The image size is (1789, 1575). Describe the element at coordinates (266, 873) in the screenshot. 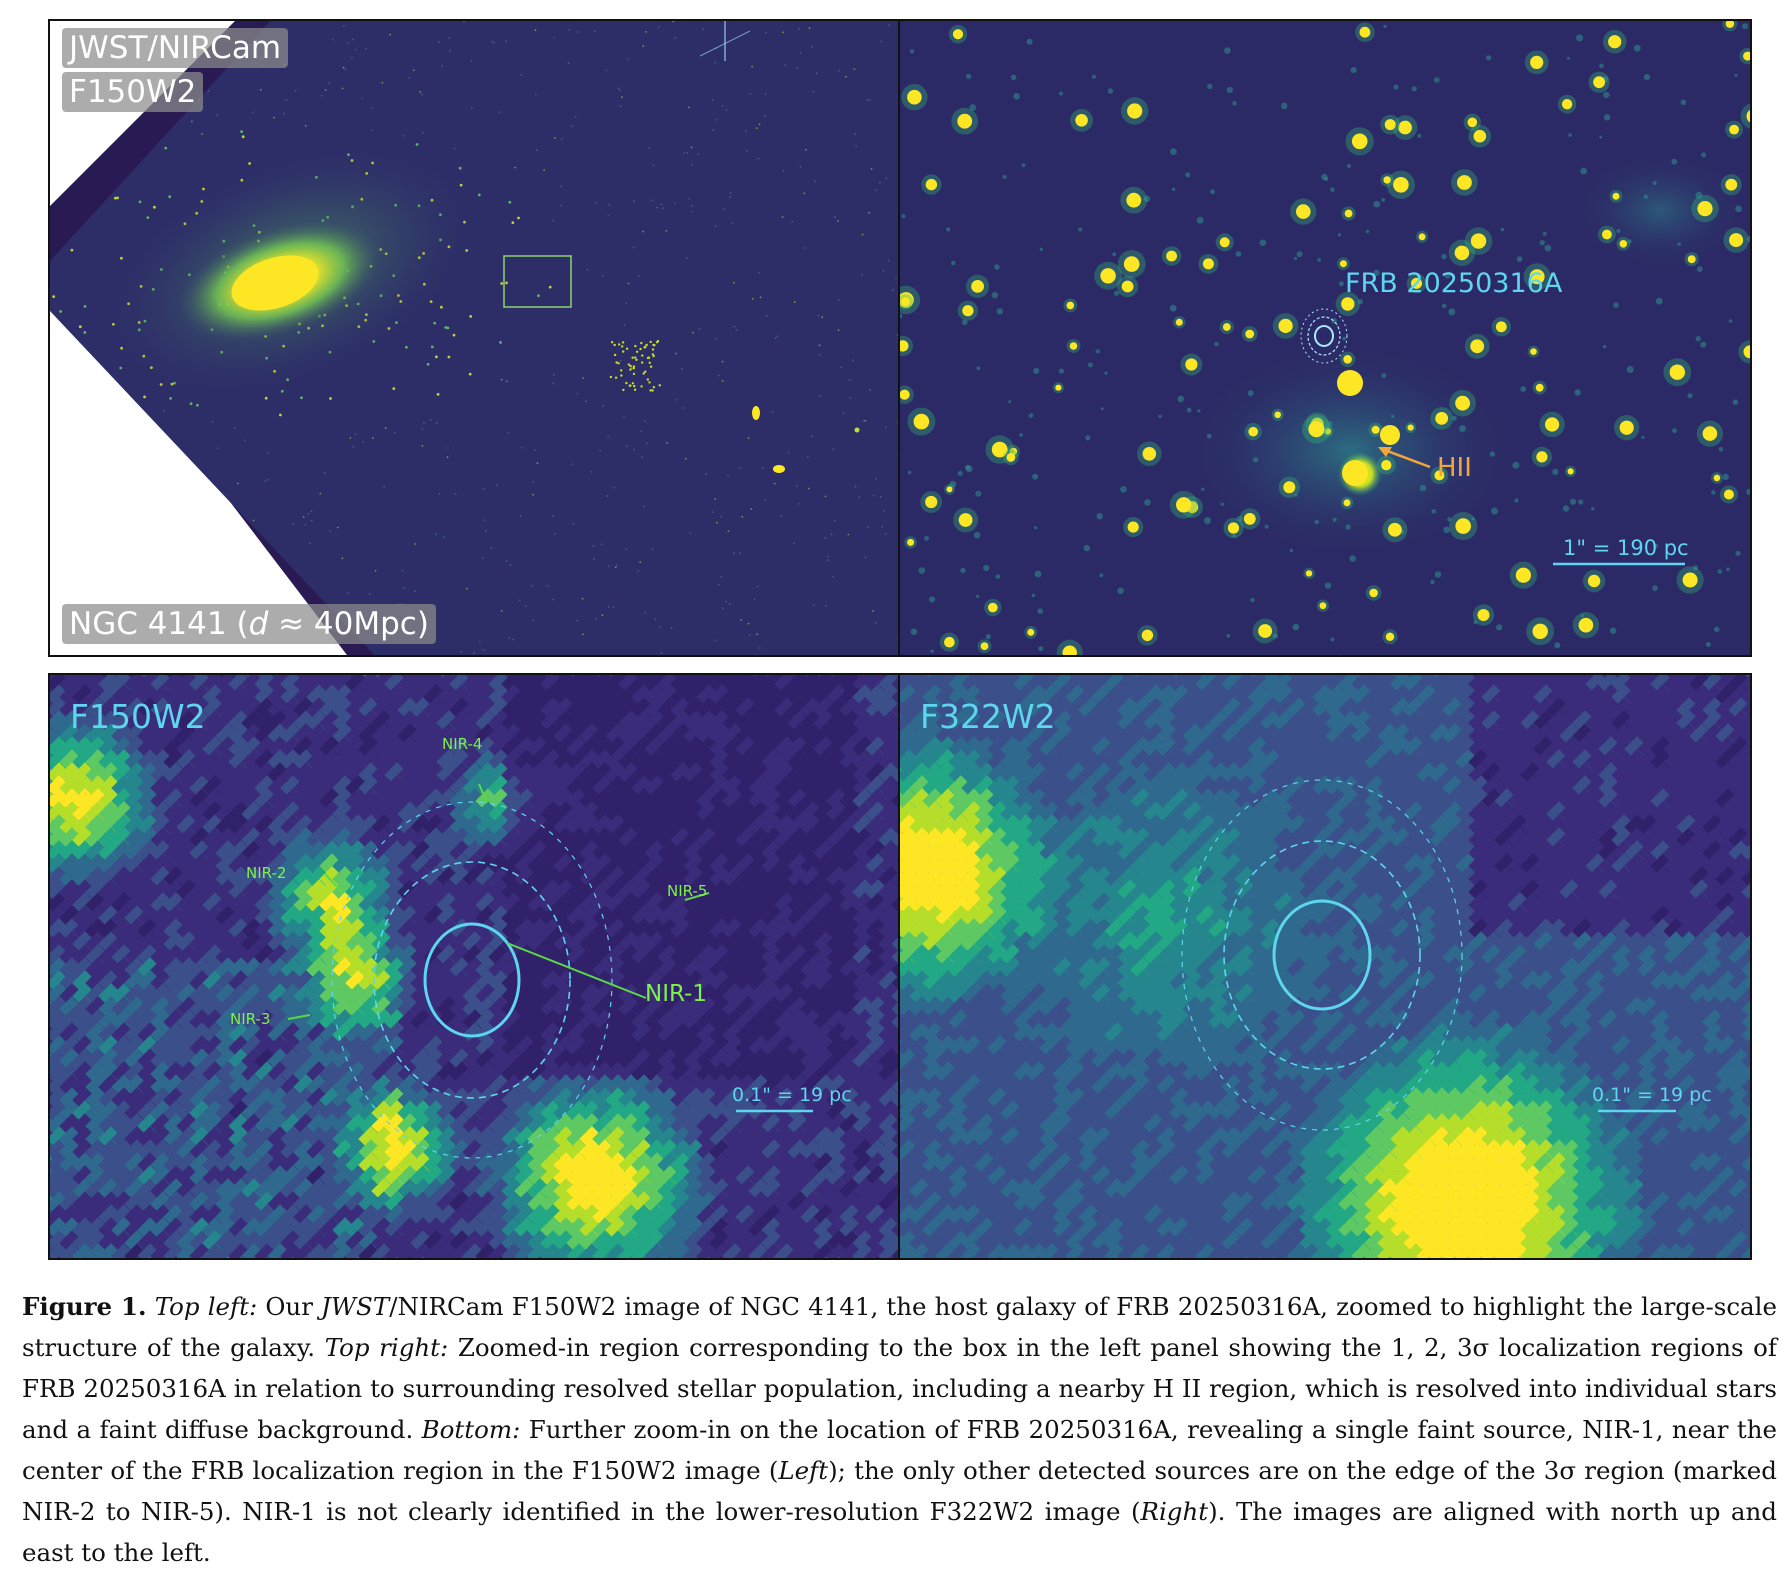

I see `nir2-label: NIR-2` at that location.